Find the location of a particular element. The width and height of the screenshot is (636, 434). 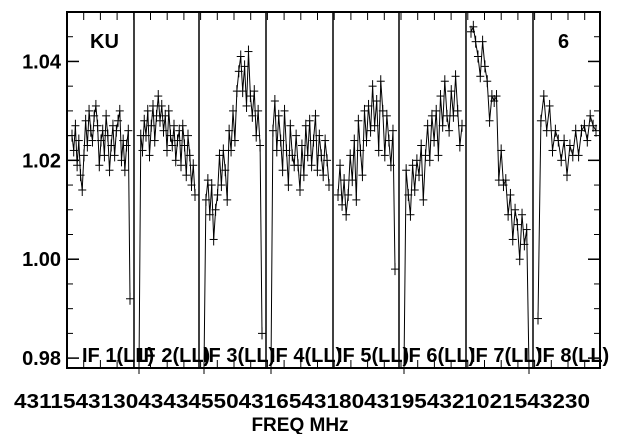

panel-label: IF 2(LL) is located at coordinates (174, 356).